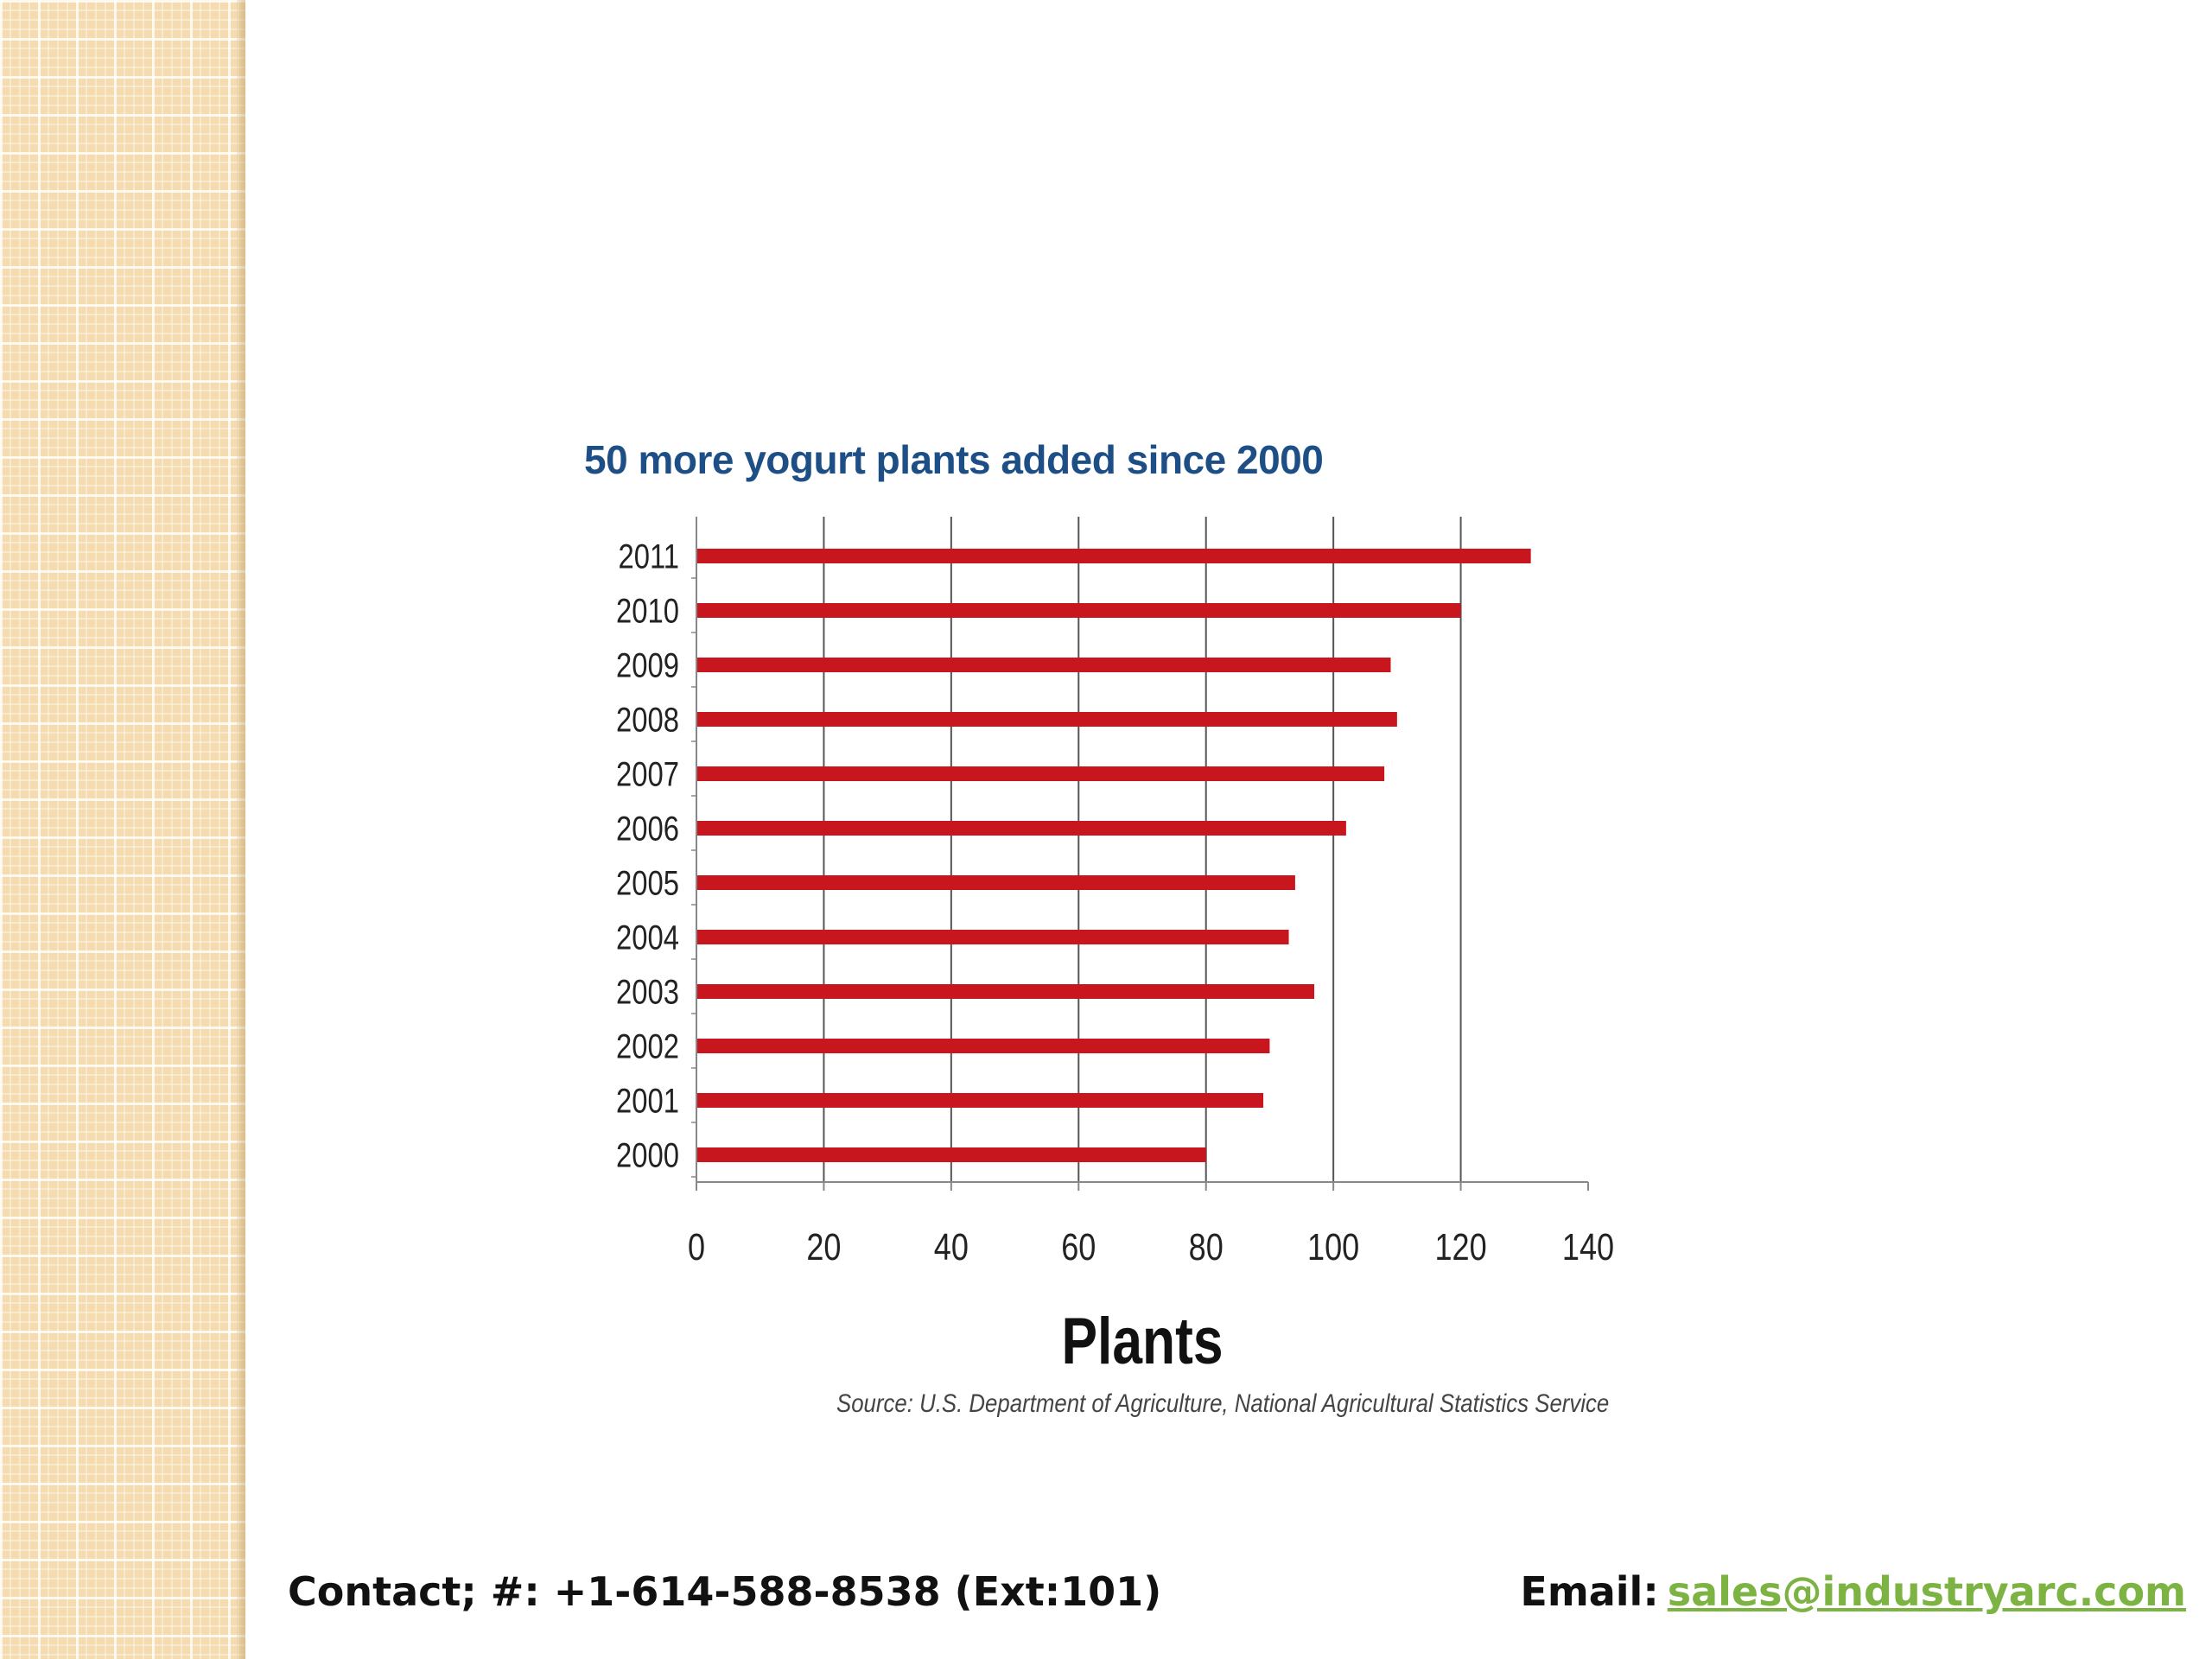  Describe the element at coordinates (647, 773) in the screenshot. I see `y-tick-label-2007: 2007` at that location.